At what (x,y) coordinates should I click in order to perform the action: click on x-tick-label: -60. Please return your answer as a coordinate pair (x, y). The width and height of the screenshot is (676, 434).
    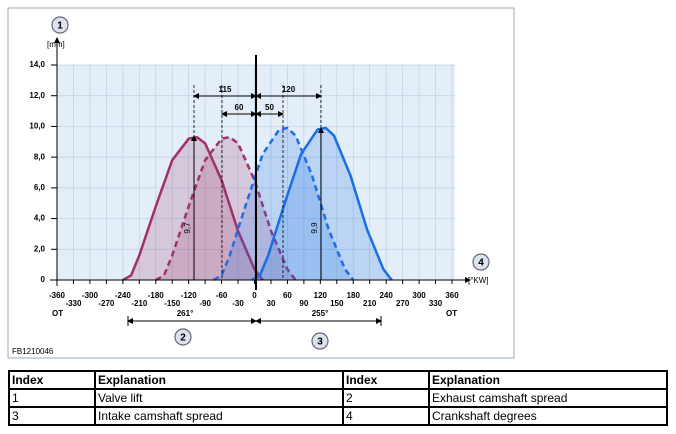
    Looking at the image, I should click on (222, 295).